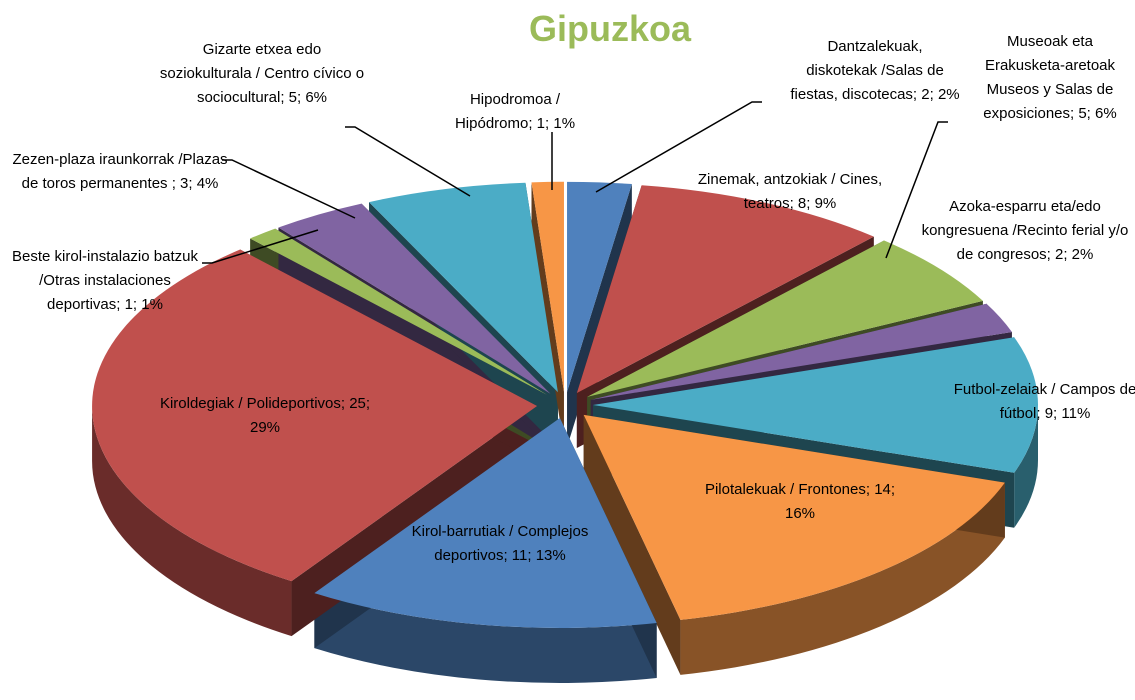 This screenshot has height=700, width=1135. I want to click on slice-wall, so click(632, 544).